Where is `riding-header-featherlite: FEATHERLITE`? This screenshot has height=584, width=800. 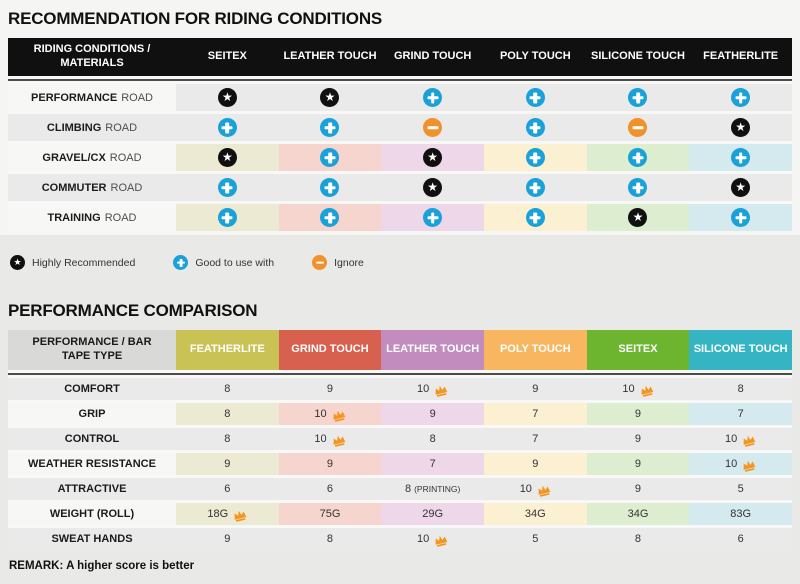
riding-header-featherlite: FEATHERLITE is located at coordinates (740, 57).